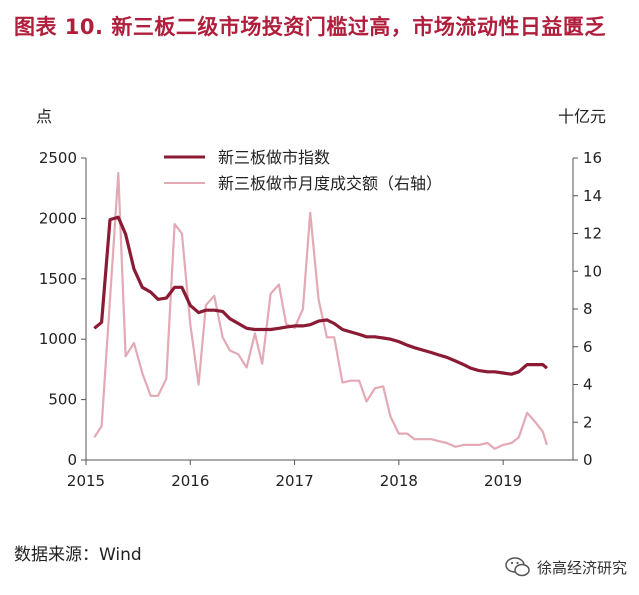  I want to click on left-tick-label: 1500, so click(58, 279).